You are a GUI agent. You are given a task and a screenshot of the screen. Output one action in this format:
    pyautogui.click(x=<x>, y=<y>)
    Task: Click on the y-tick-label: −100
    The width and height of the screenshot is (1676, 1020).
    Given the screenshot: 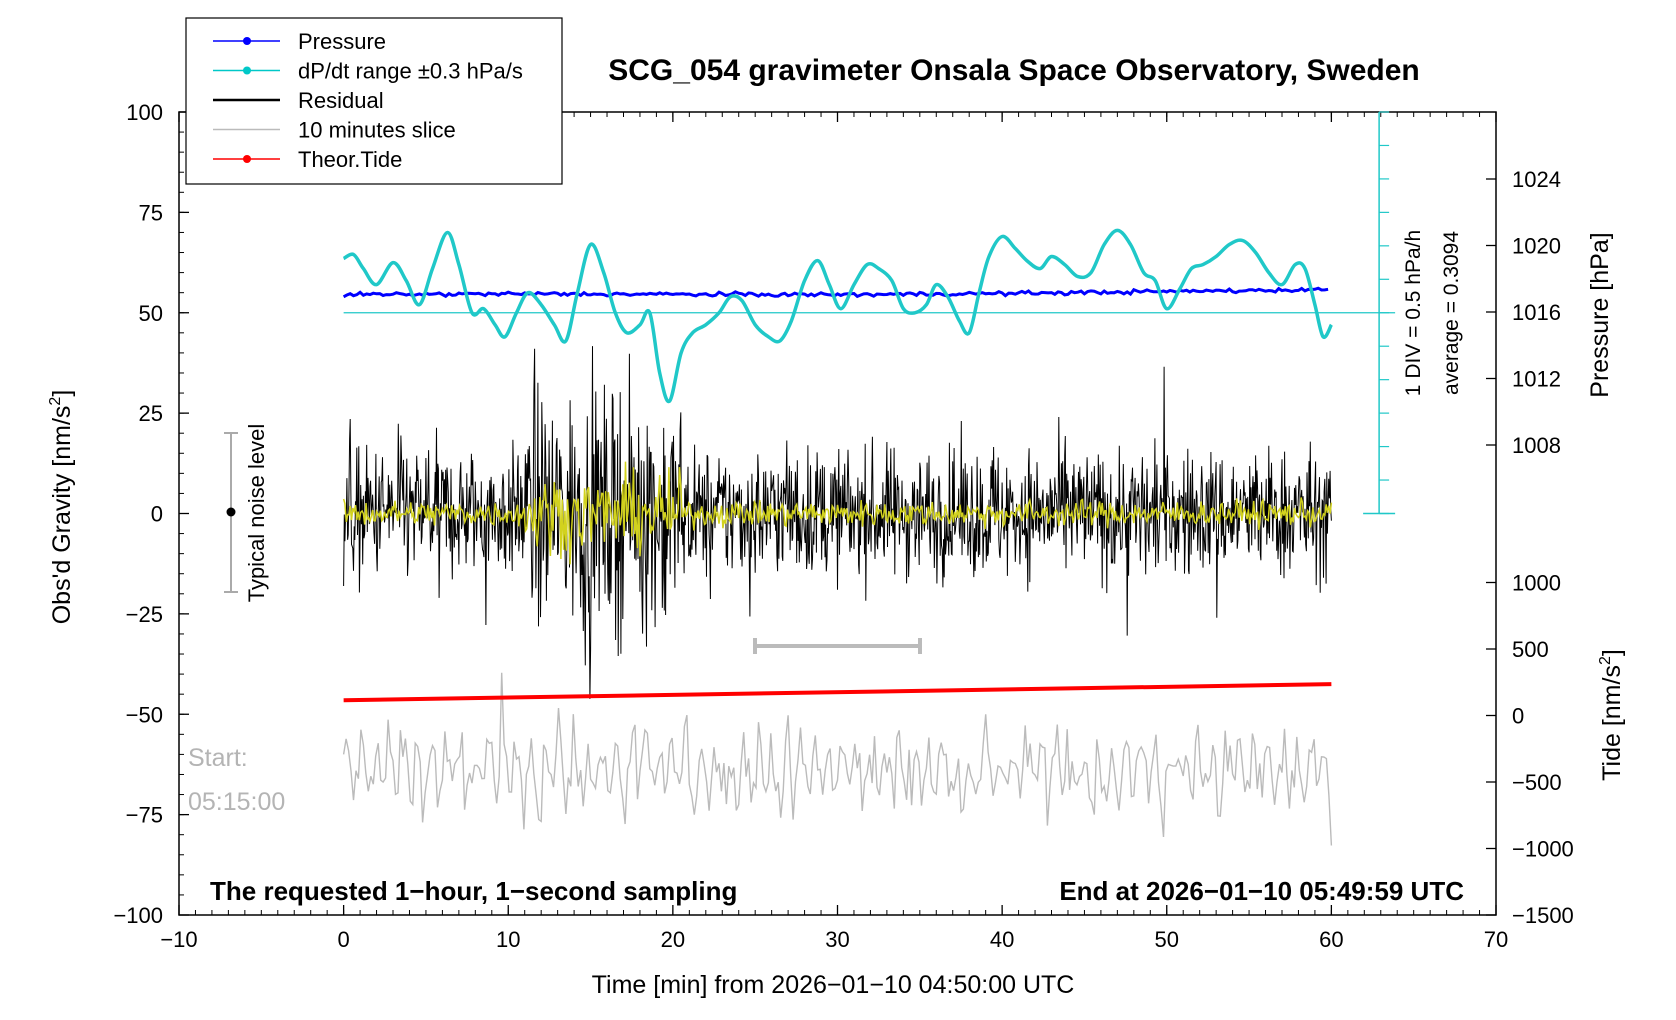 What is the action you would take?
    pyautogui.click(x=138, y=915)
    